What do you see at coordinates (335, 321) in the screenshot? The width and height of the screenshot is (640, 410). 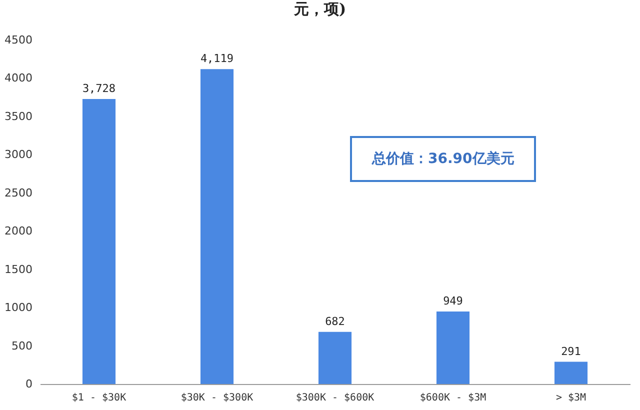 I see `data-label: 682` at bounding box center [335, 321].